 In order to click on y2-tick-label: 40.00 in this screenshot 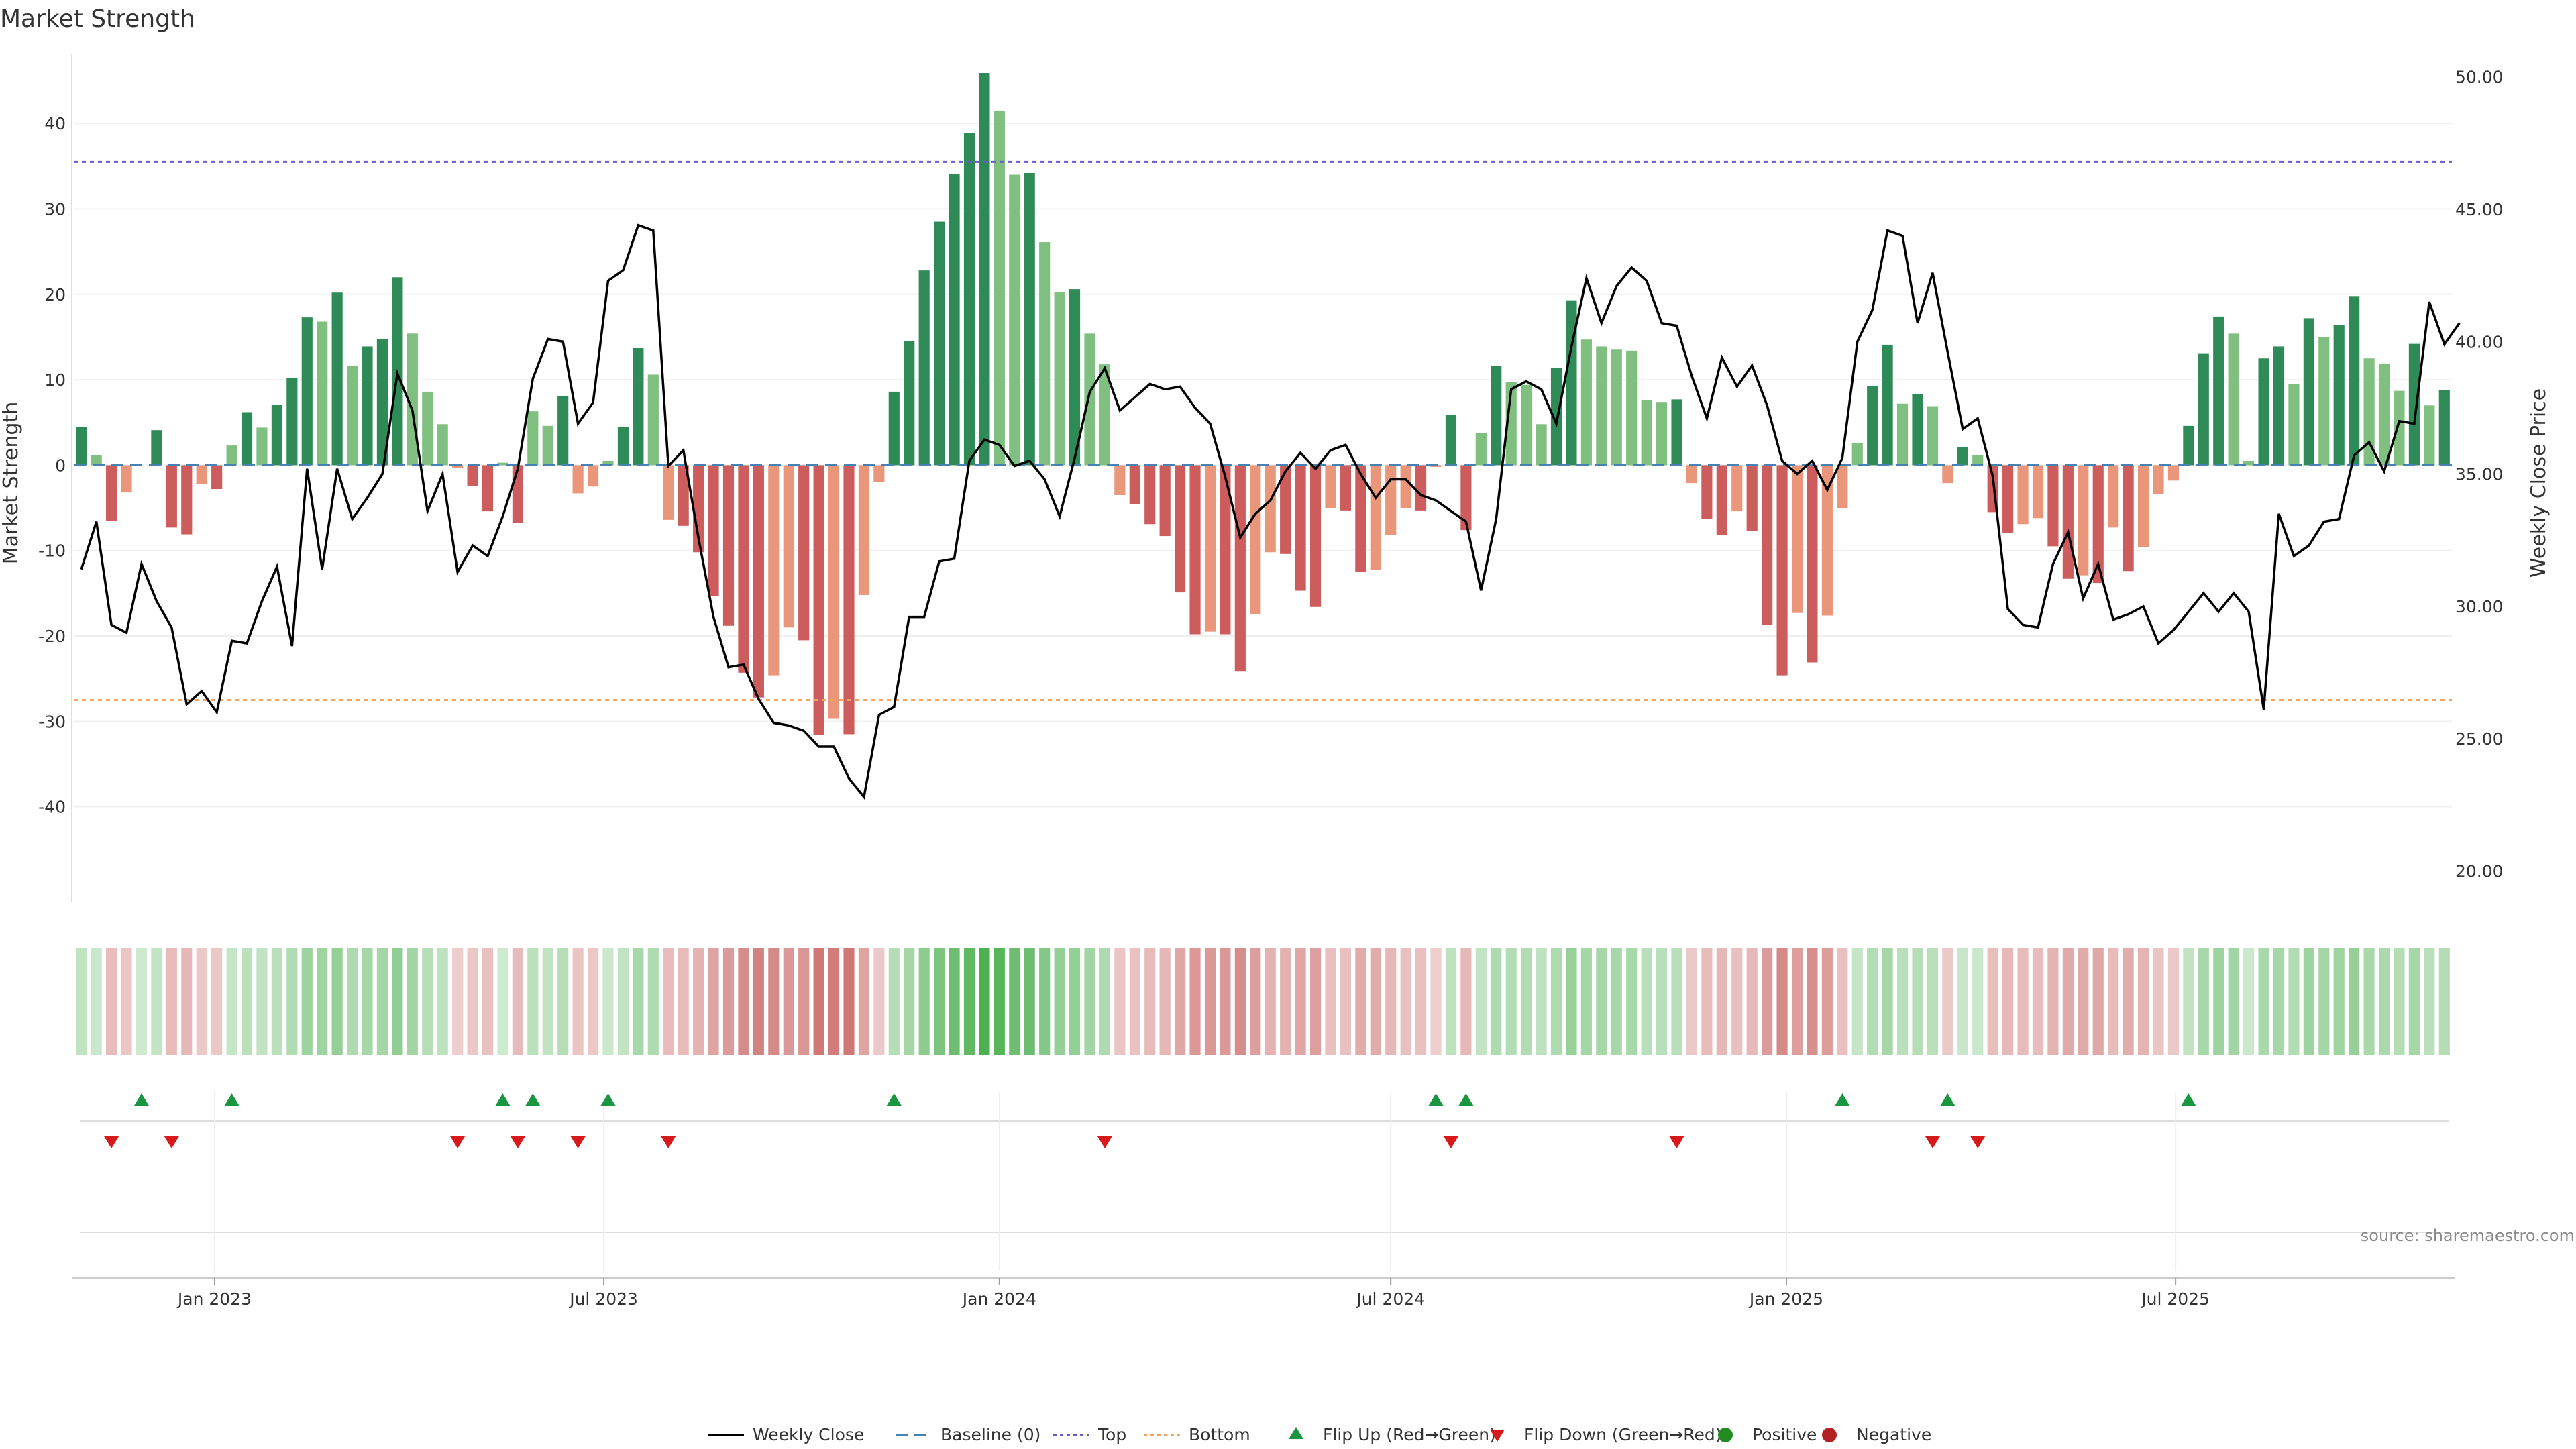, I will do `click(2479, 342)`.